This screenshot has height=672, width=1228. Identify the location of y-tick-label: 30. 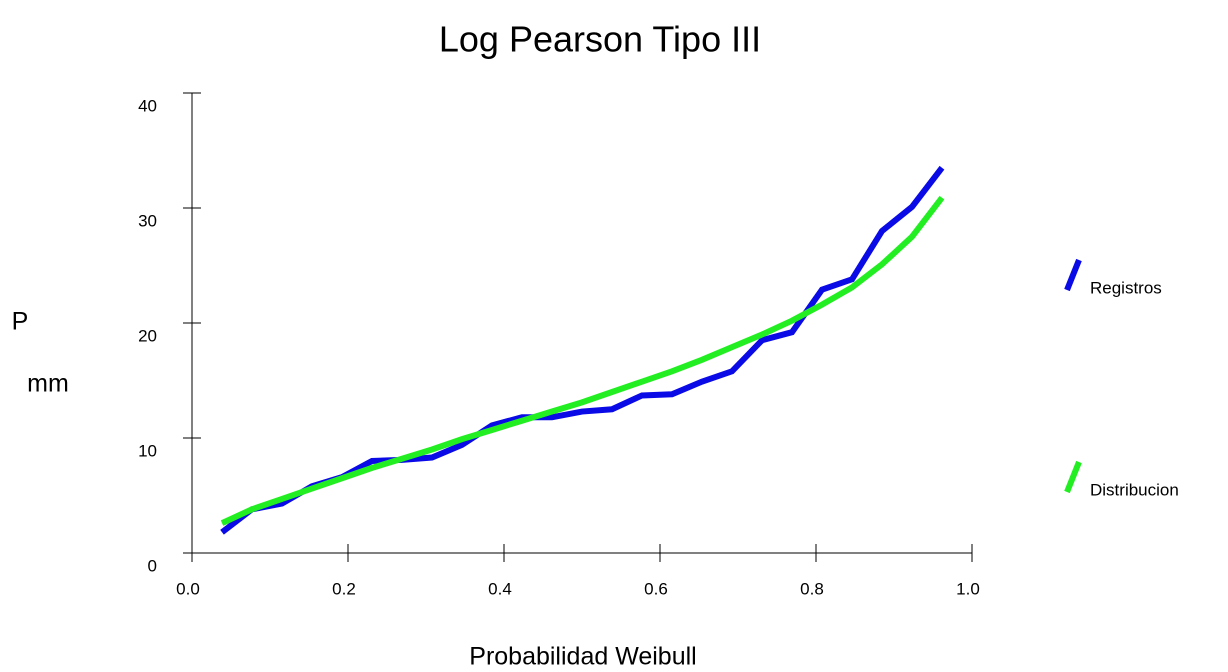
(147, 220).